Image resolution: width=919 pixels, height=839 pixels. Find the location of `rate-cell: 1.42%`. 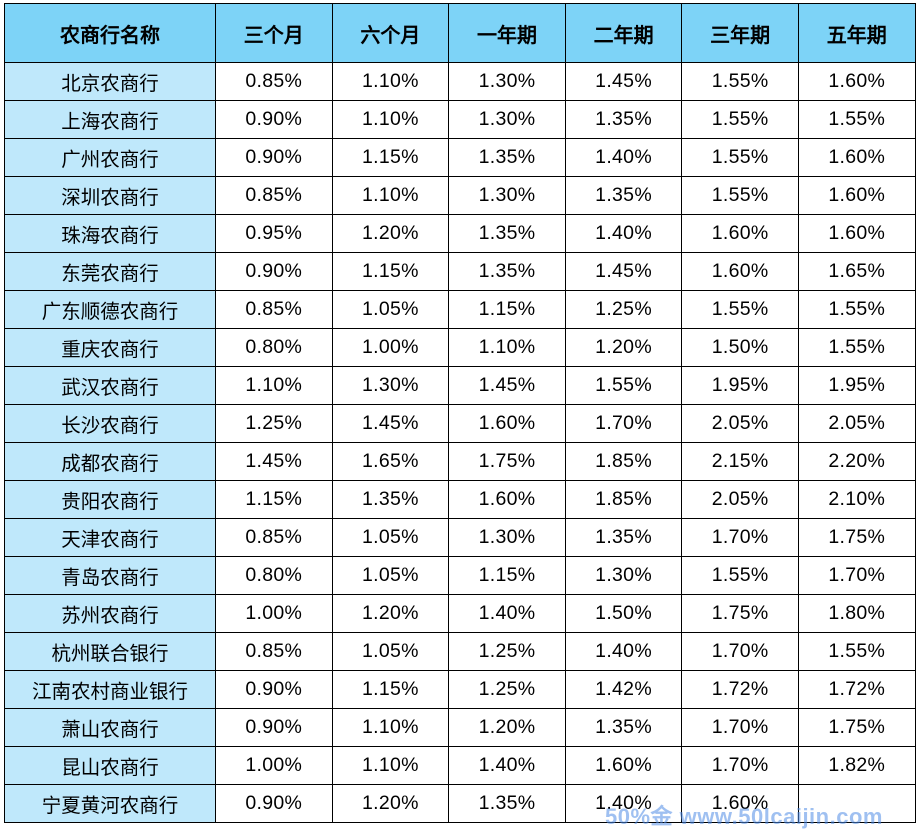

rate-cell: 1.42% is located at coordinates (623, 689).